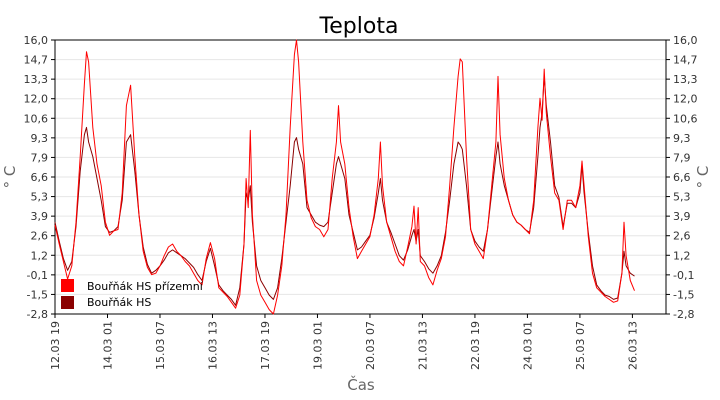 The image size is (720, 400). What do you see at coordinates (682, 157) in the screenshot?
I see `y-tick-label-right: 7,9` at bounding box center [682, 157].